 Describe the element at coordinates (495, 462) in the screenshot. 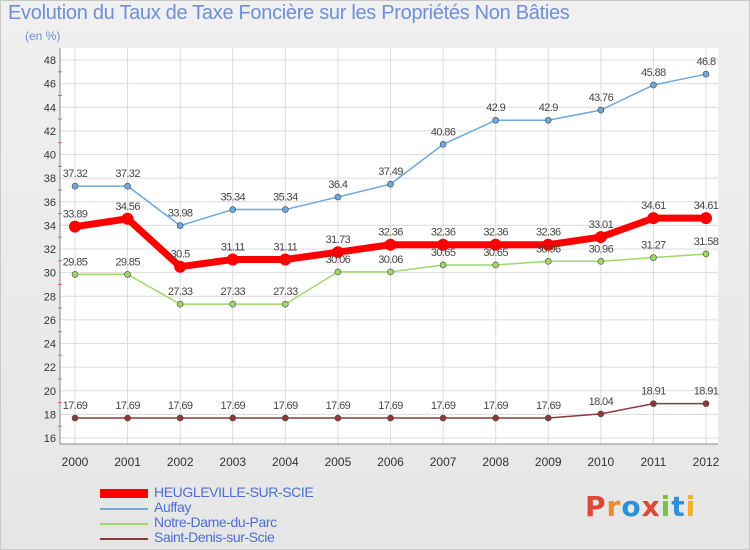

I see `x-tick-label: 2008` at that location.